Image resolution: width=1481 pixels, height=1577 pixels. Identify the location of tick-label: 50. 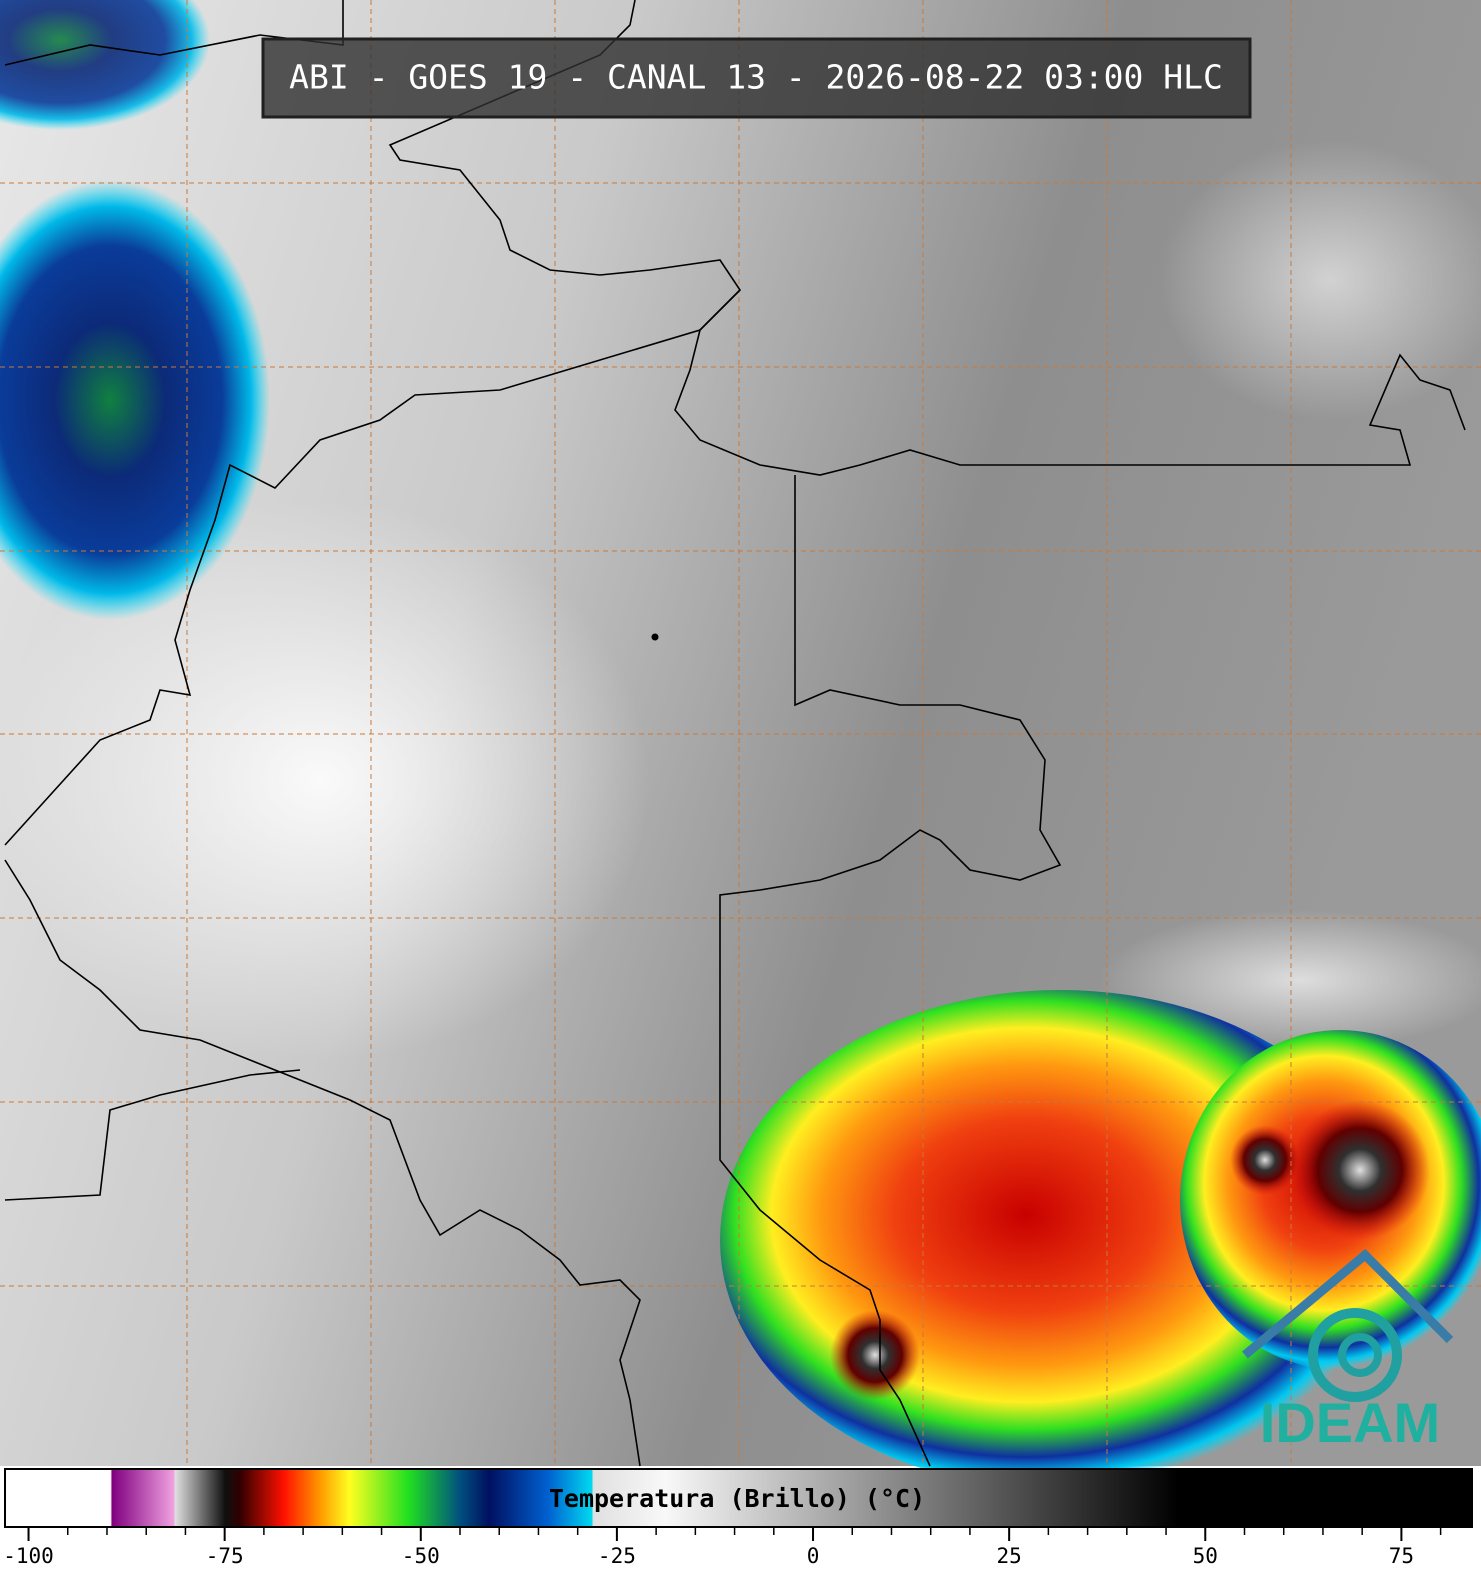
(1205, 1556).